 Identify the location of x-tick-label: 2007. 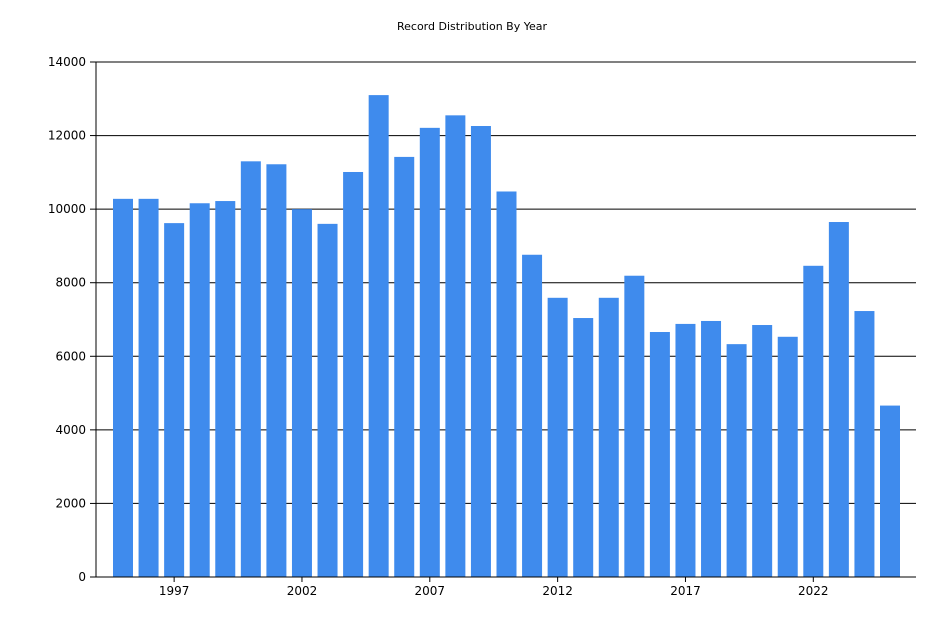
(430, 591).